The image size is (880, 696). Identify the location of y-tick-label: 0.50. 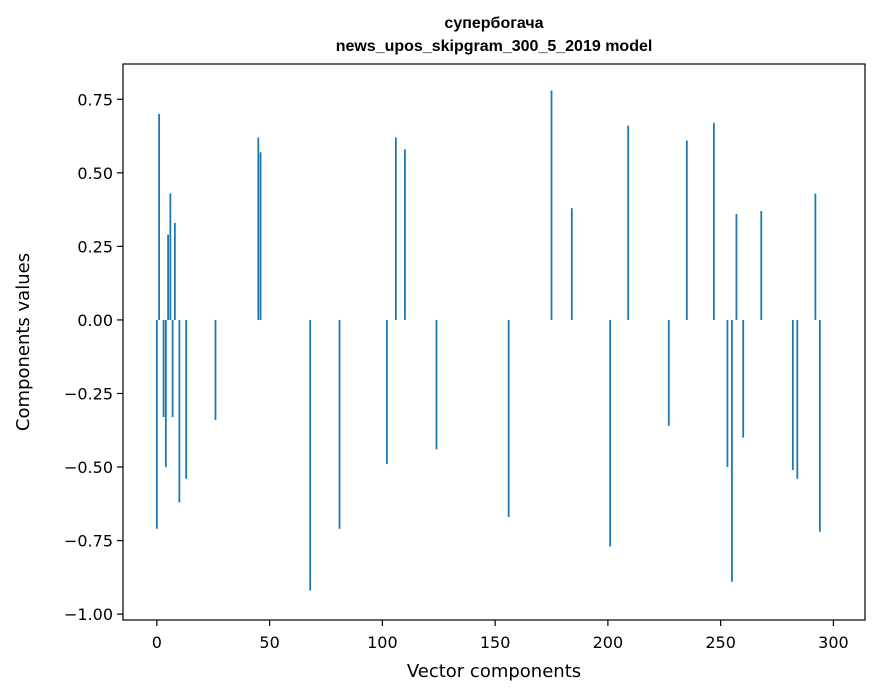
(95, 173).